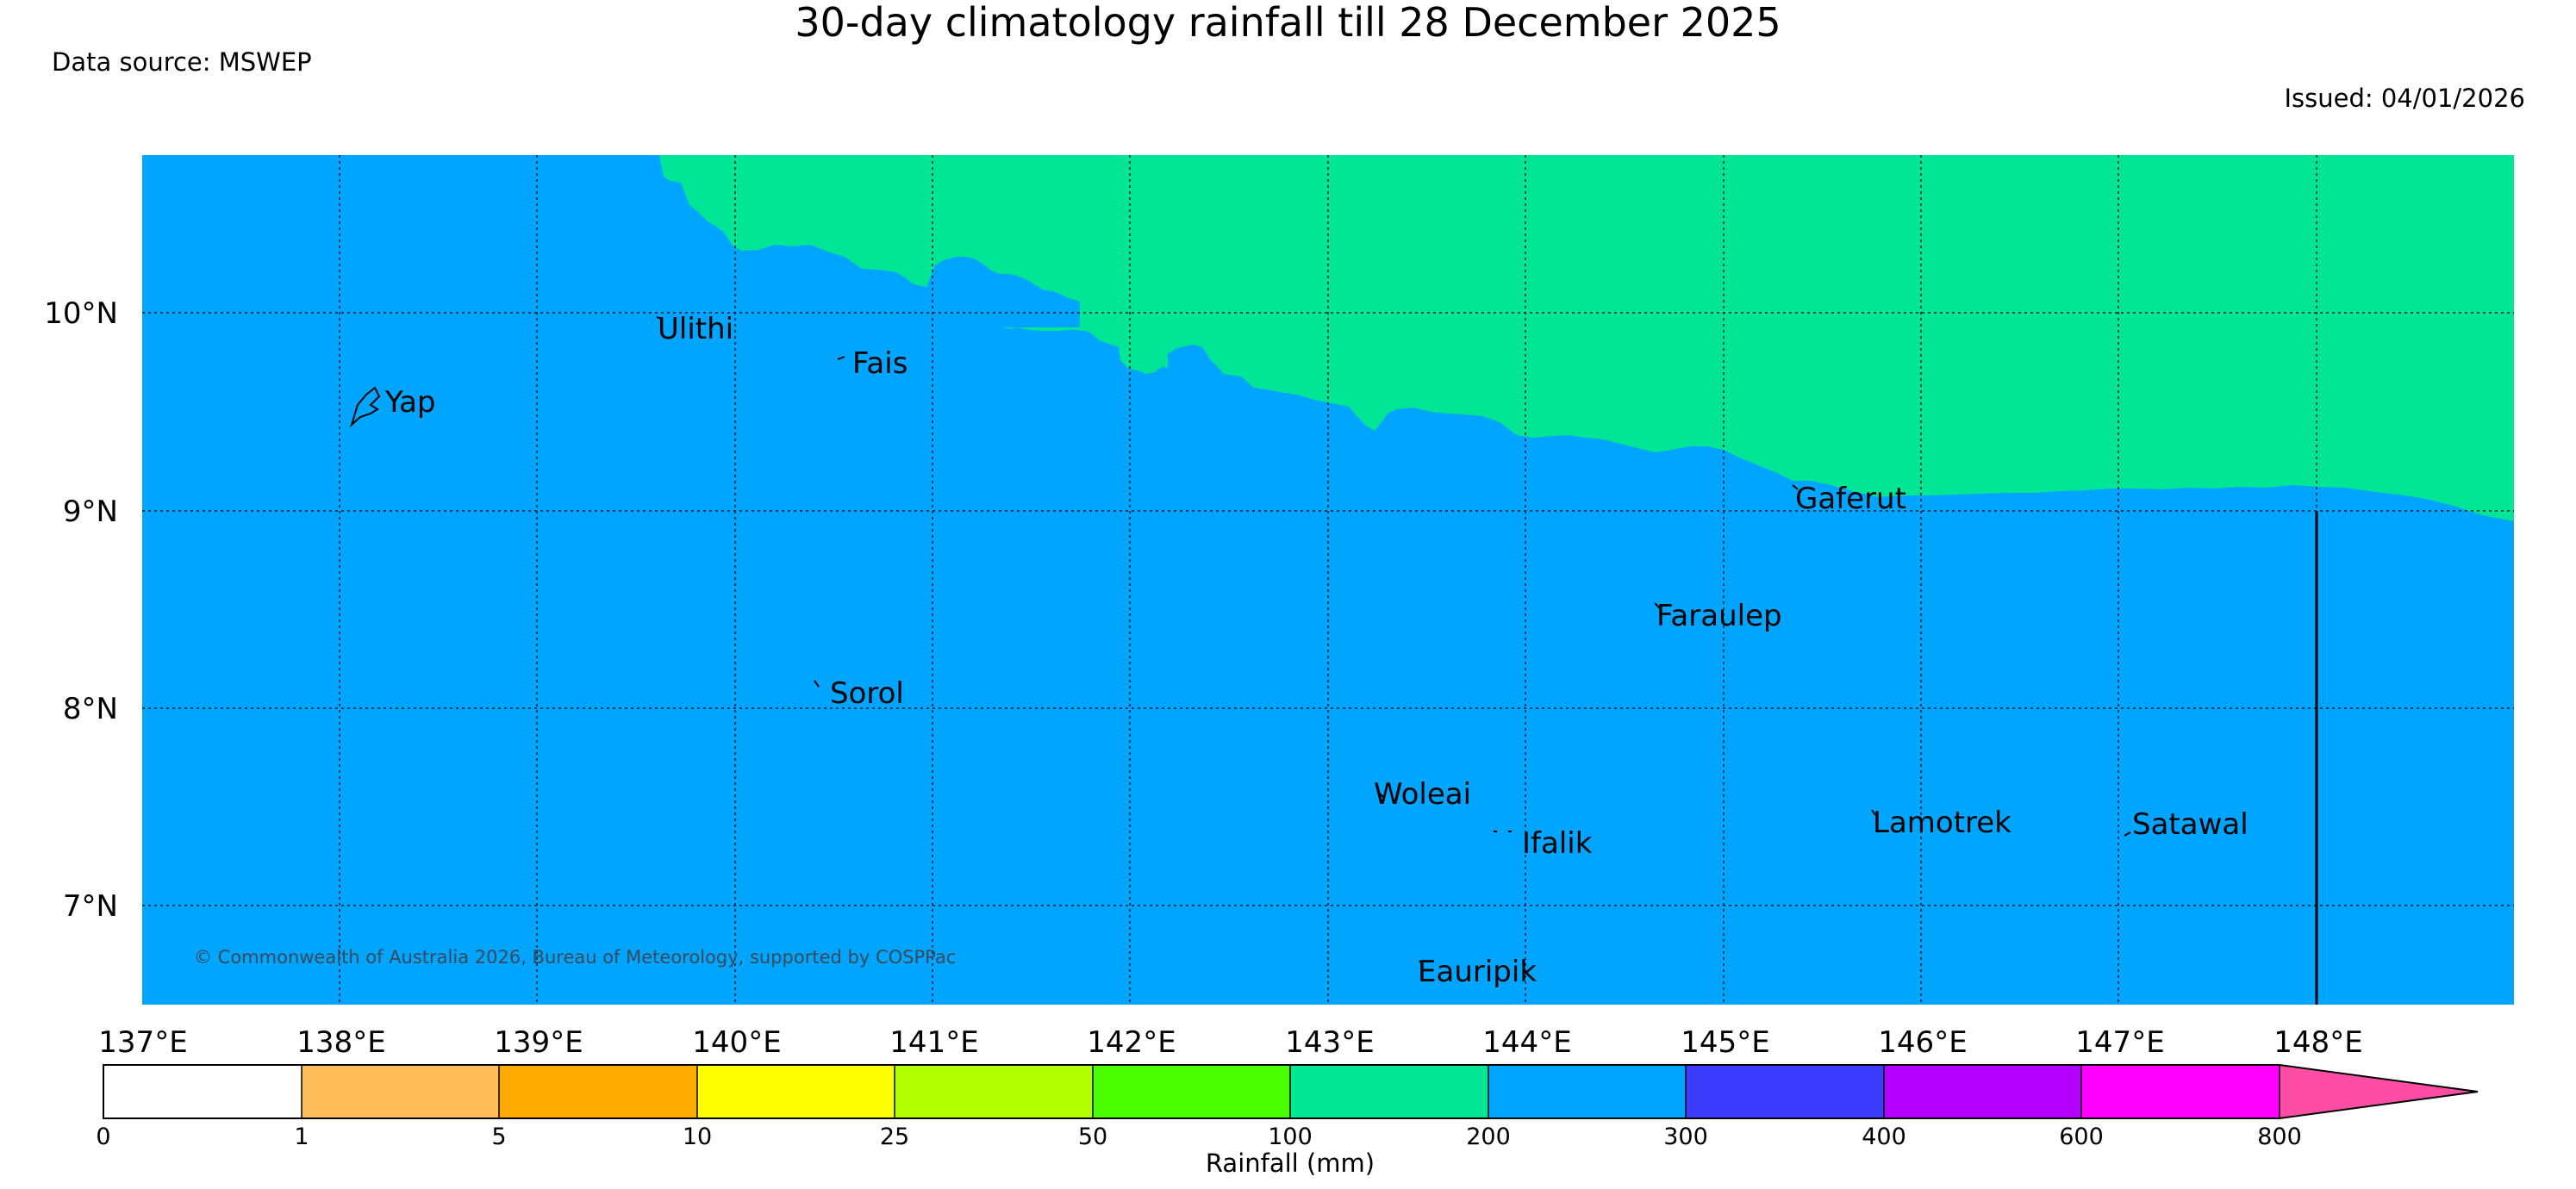 The height and width of the screenshot is (1189, 2576). I want to click on place-label-satawal: Satawal, so click(2190, 825).